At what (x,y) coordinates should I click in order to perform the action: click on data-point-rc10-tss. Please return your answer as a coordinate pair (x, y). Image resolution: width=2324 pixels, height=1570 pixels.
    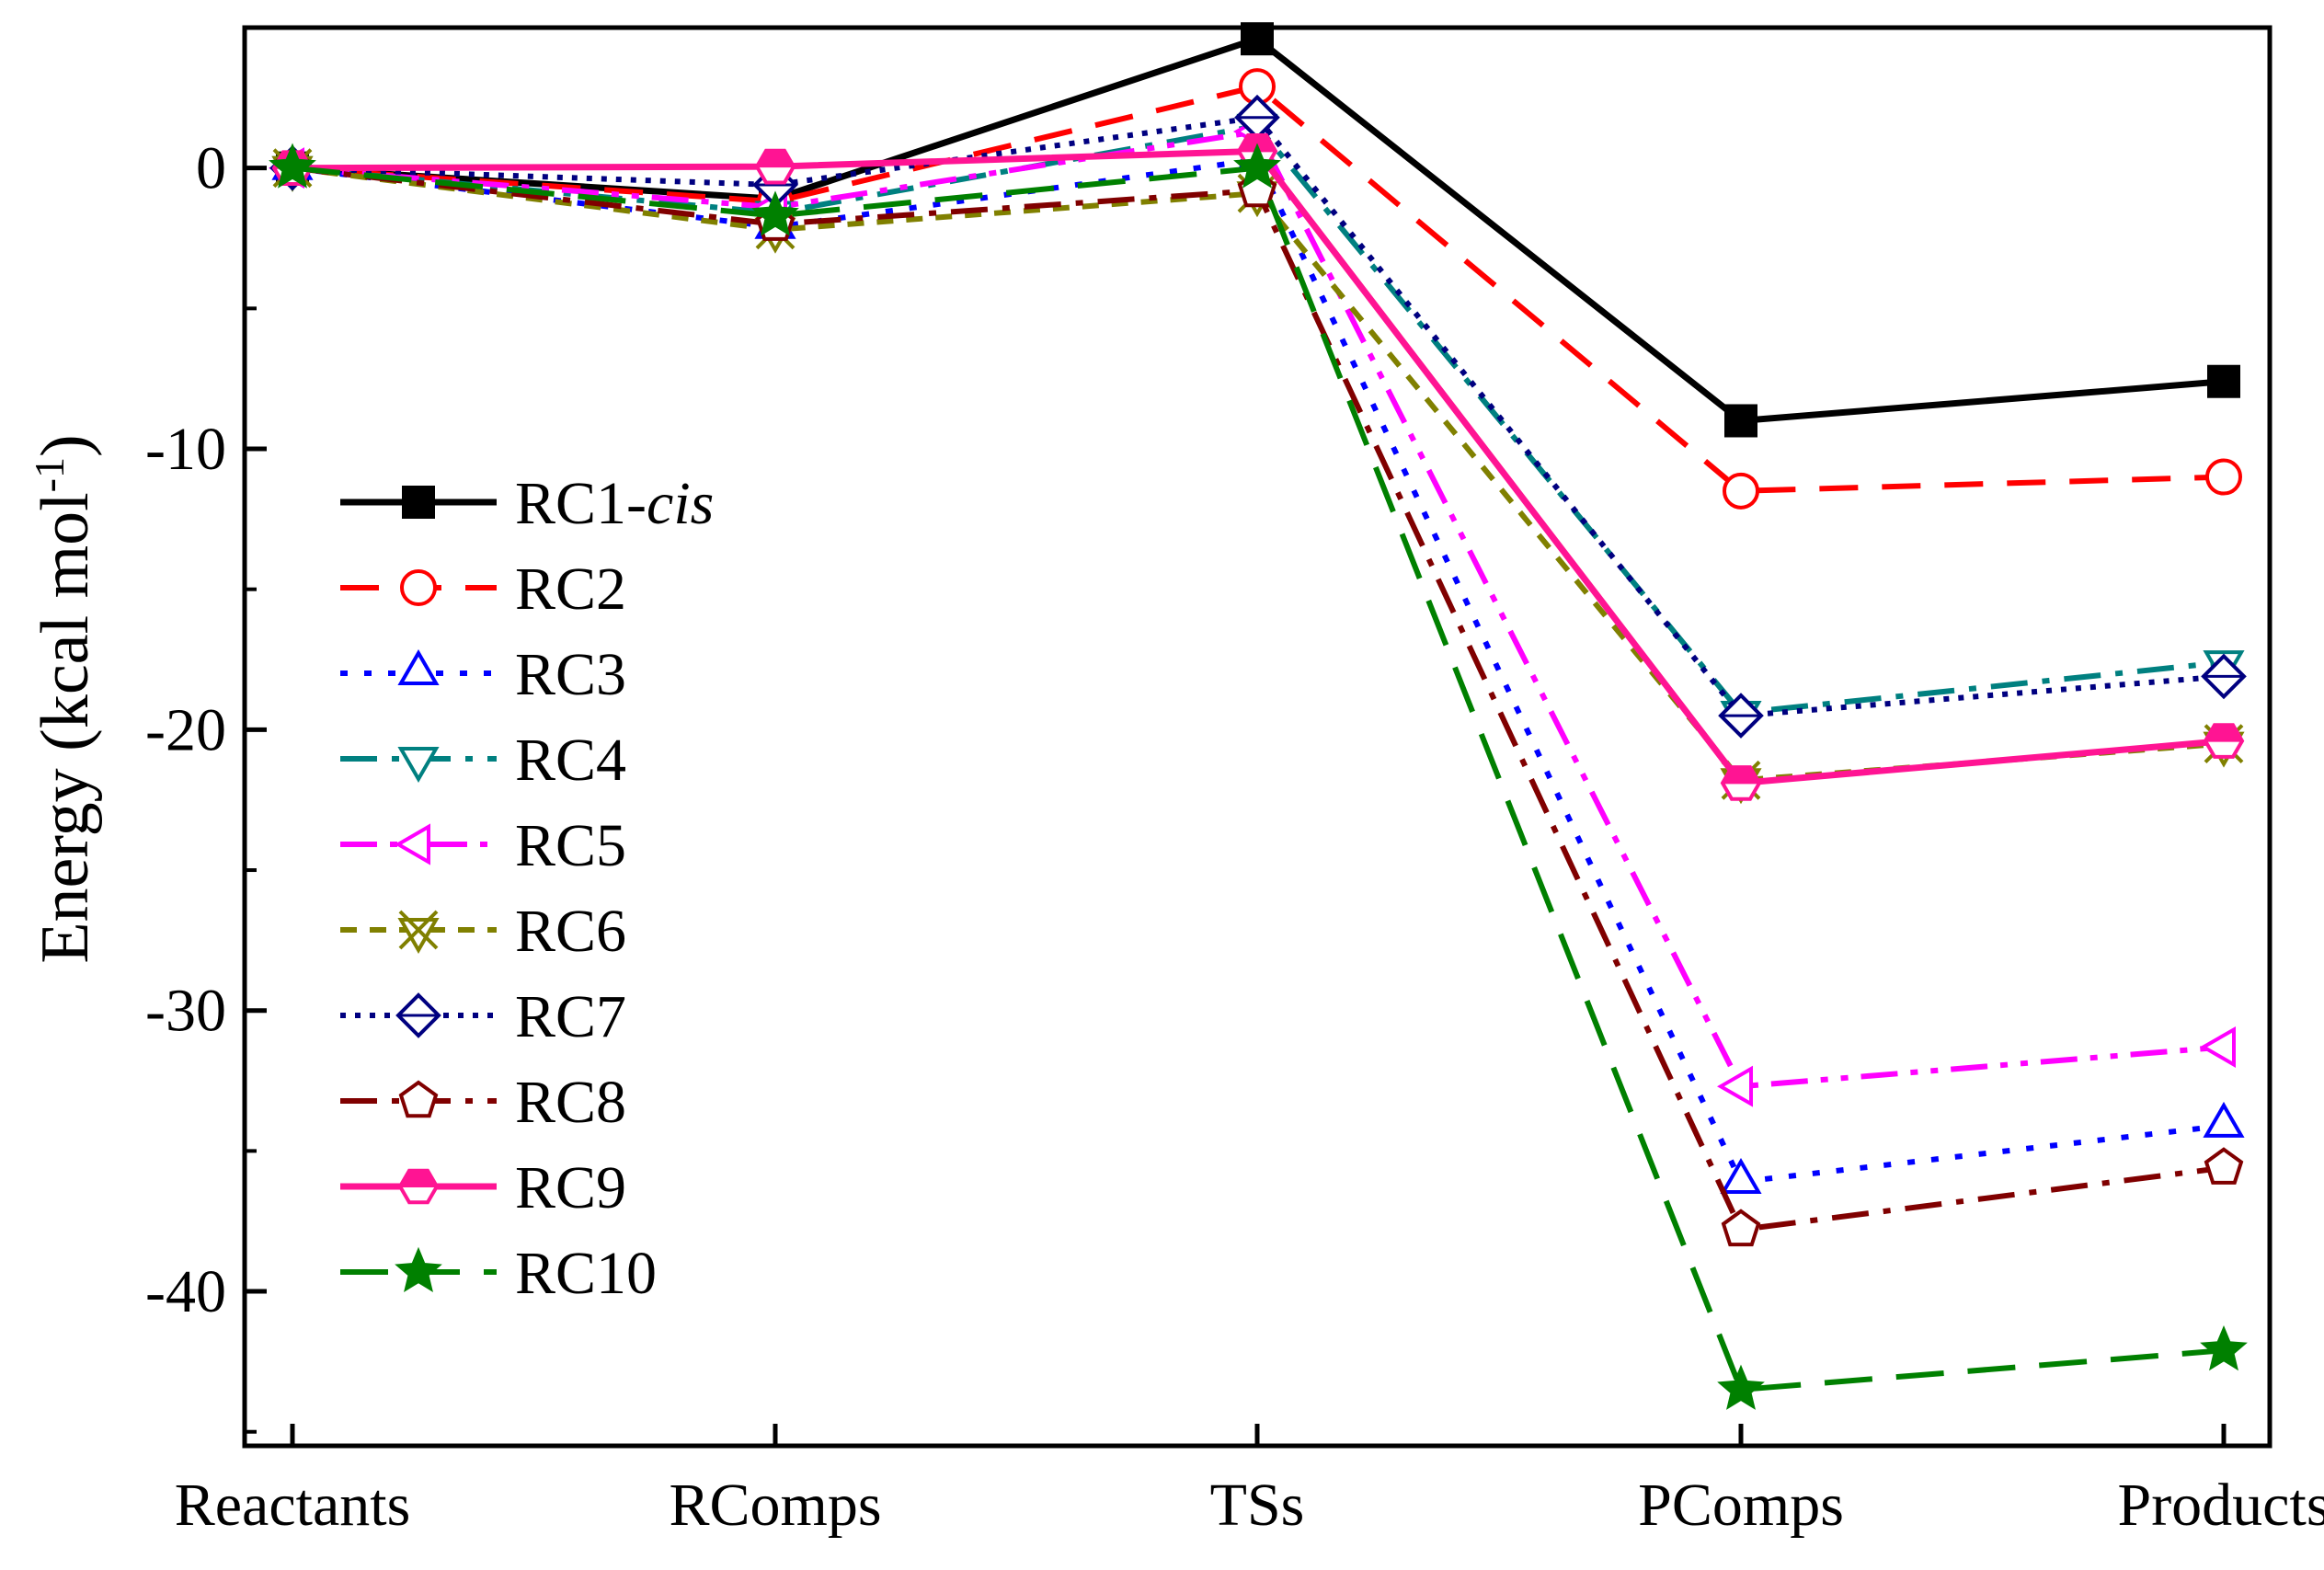
    Looking at the image, I should click on (1257, 166).